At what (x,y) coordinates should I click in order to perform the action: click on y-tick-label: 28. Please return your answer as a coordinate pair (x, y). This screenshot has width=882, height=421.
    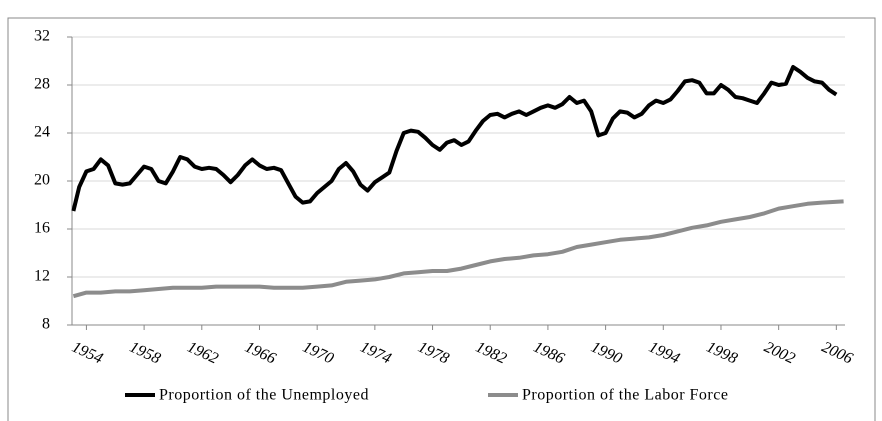
    Looking at the image, I should click on (42, 84).